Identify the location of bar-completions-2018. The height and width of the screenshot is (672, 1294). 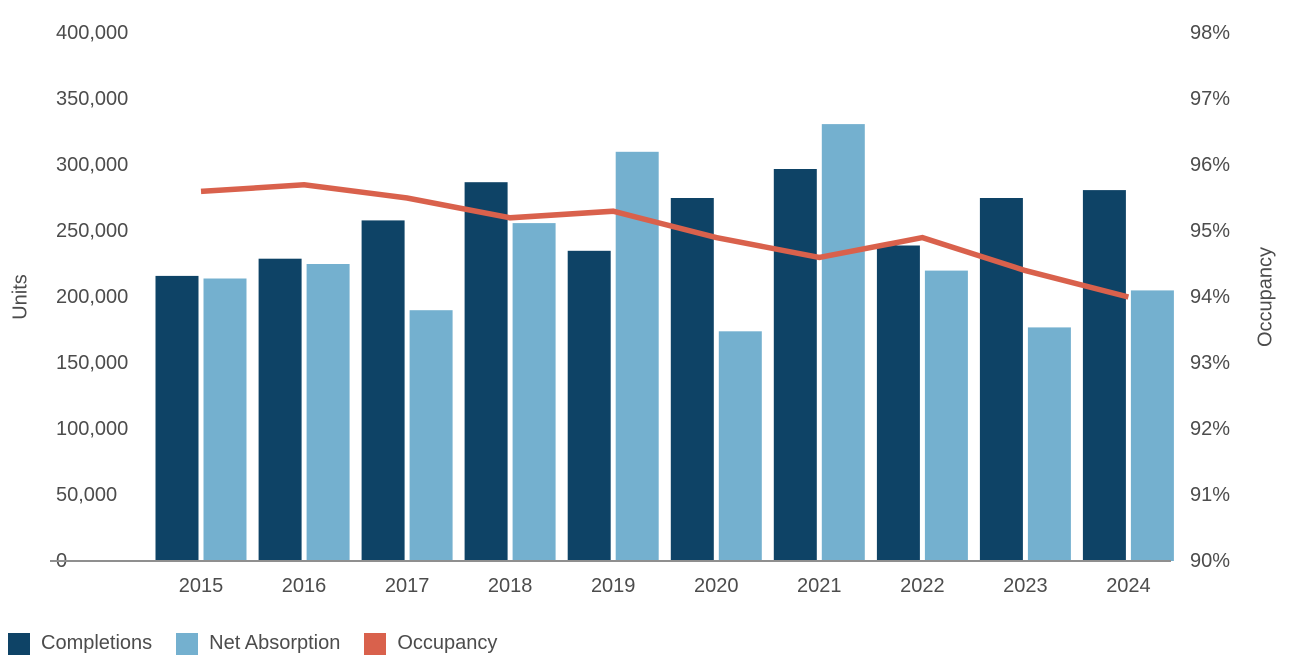
(486, 371).